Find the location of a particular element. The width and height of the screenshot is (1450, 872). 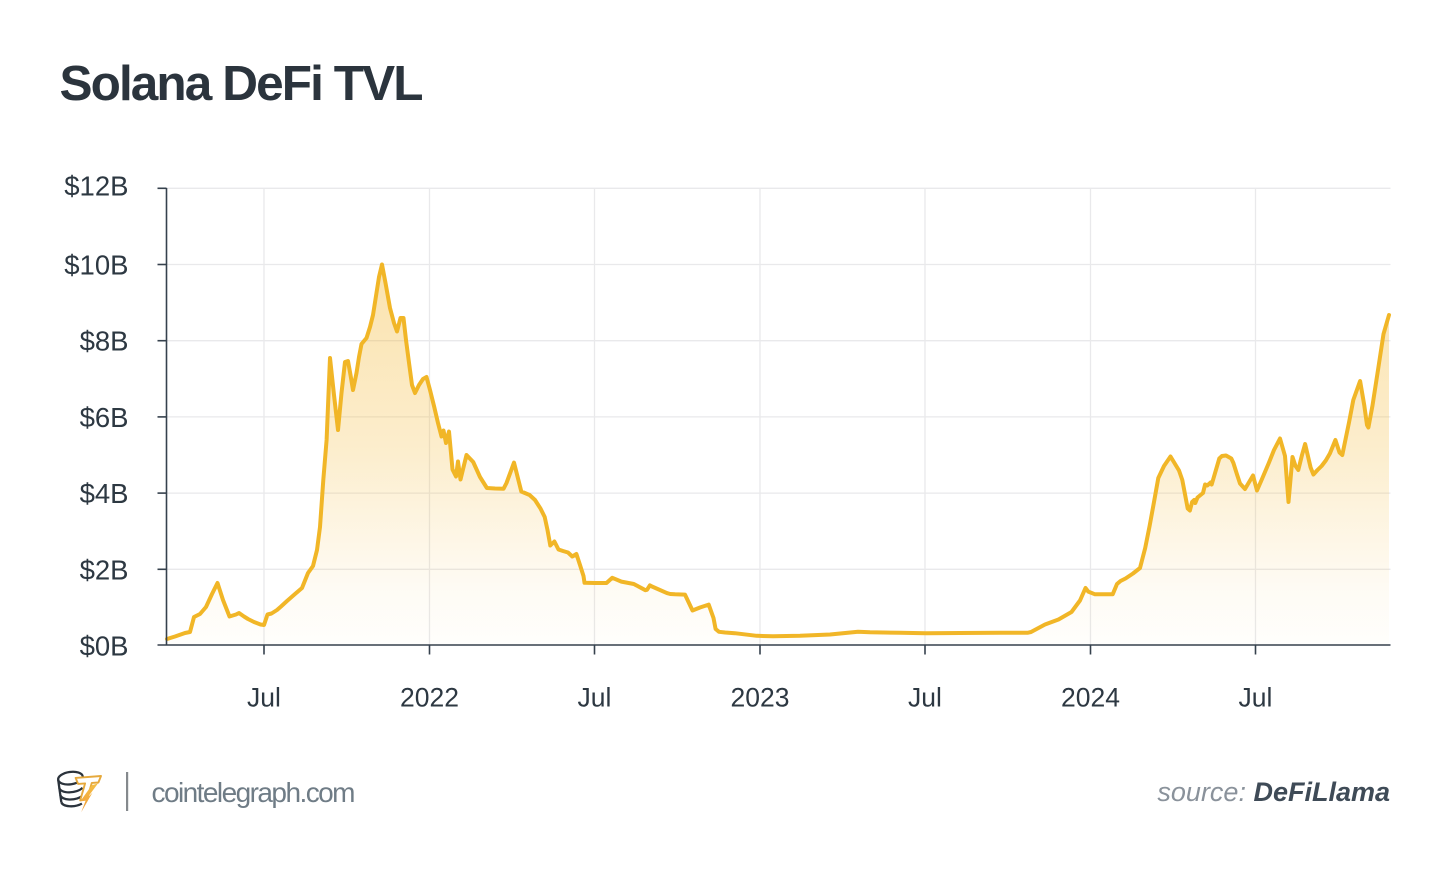

svg-text: cointelegraph.com is located at coordinates (253, 792).